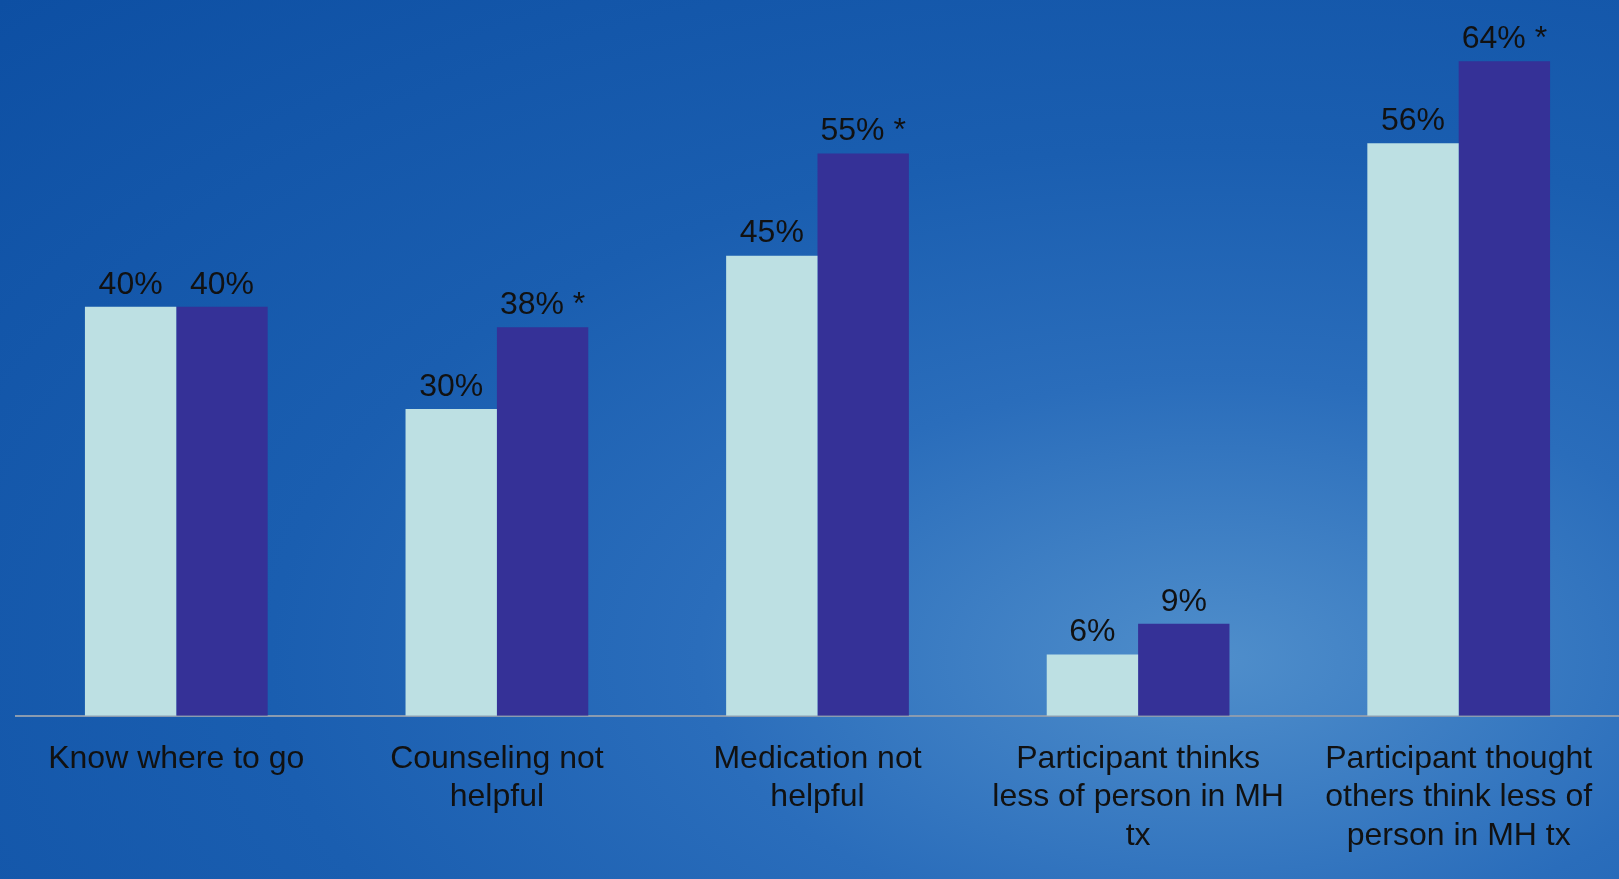 The height and width of the screenshot is (879, 1619). Describe the element at coordinates (497, 776) in the screenshot. I see `x-tick-label: Counseling not helpful` at that location.